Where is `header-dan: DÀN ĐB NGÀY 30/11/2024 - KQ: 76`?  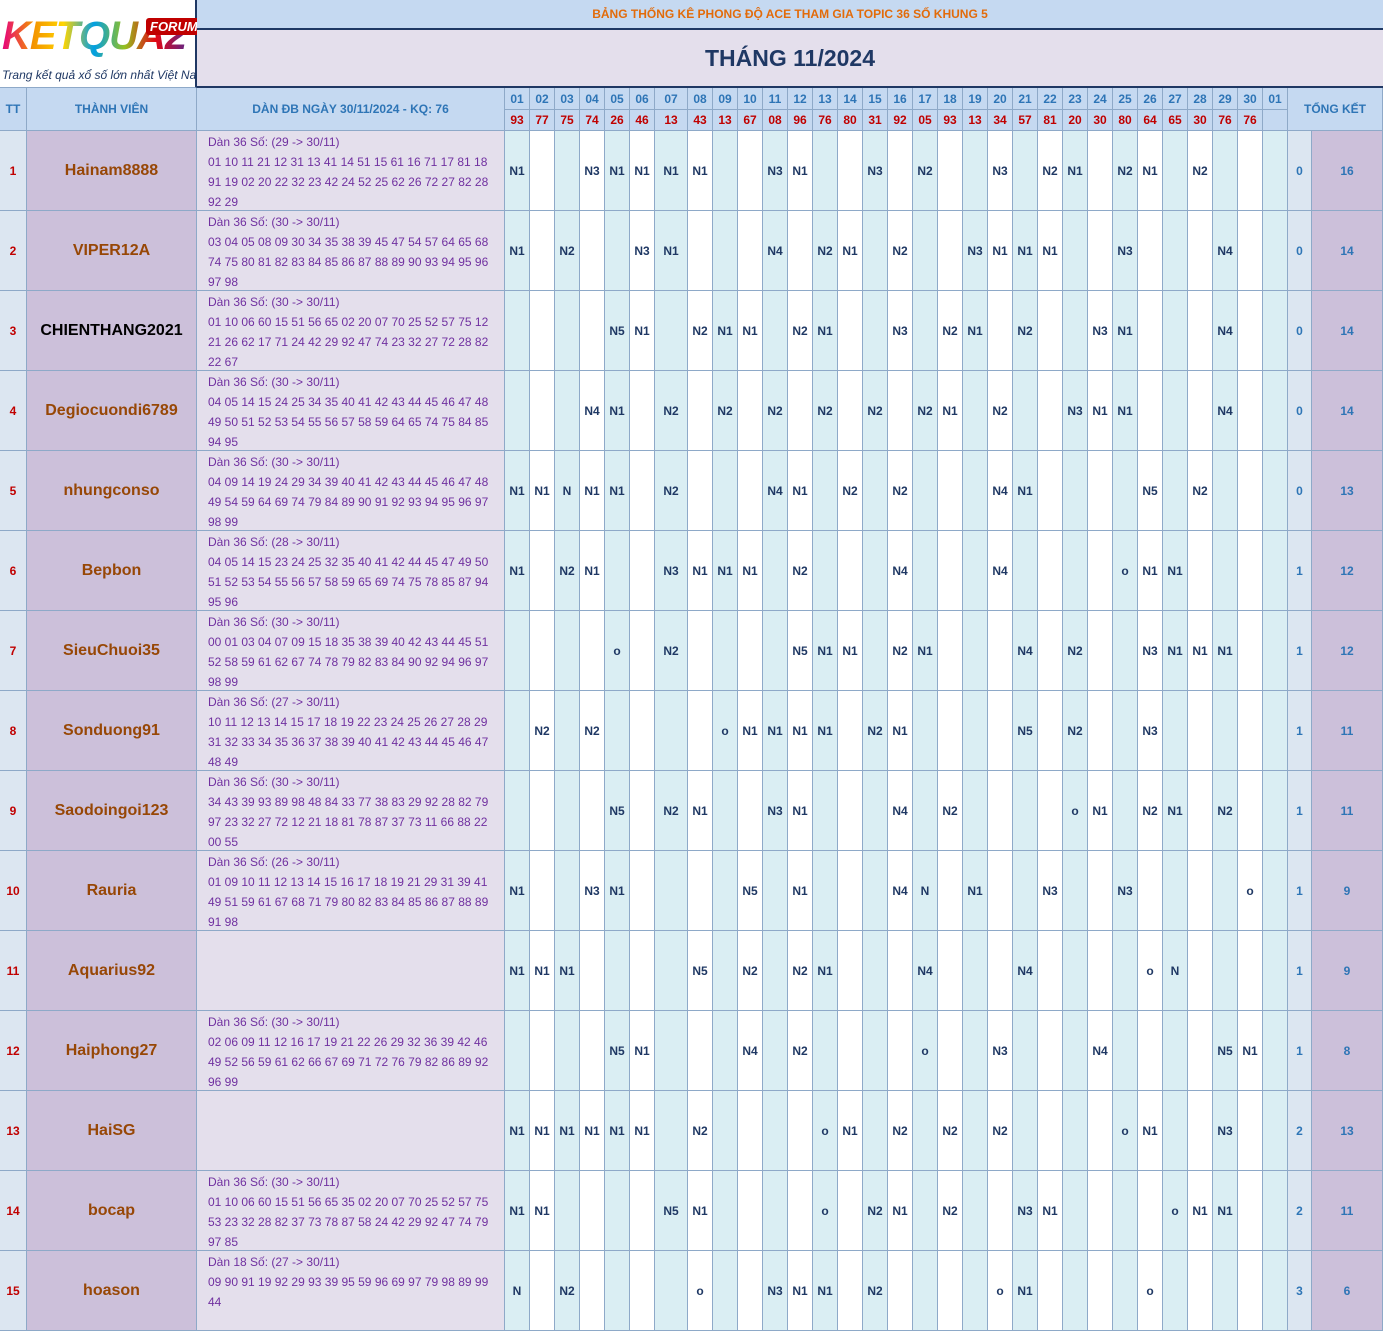
header-dan: DÀN ĐB NGÀY 30/11/2024 - KQ: 76 is located at coordinates (351, 109).